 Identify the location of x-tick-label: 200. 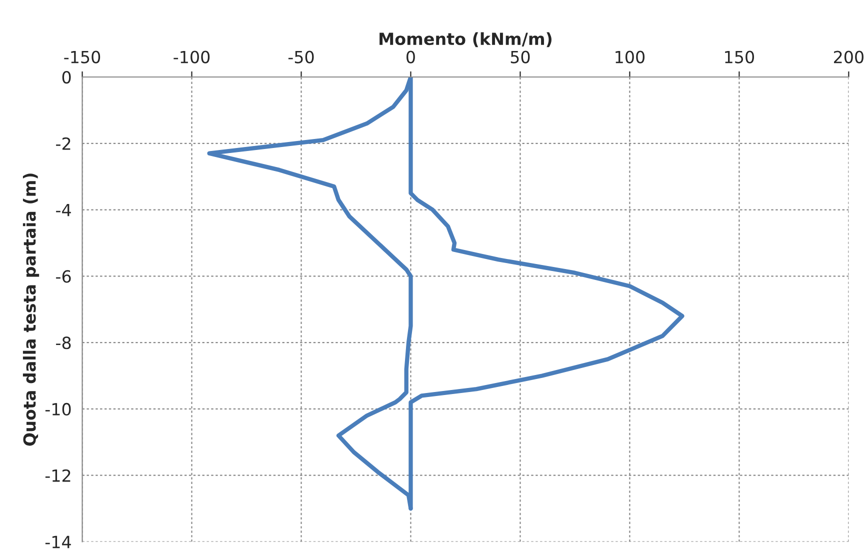
(849, 57).